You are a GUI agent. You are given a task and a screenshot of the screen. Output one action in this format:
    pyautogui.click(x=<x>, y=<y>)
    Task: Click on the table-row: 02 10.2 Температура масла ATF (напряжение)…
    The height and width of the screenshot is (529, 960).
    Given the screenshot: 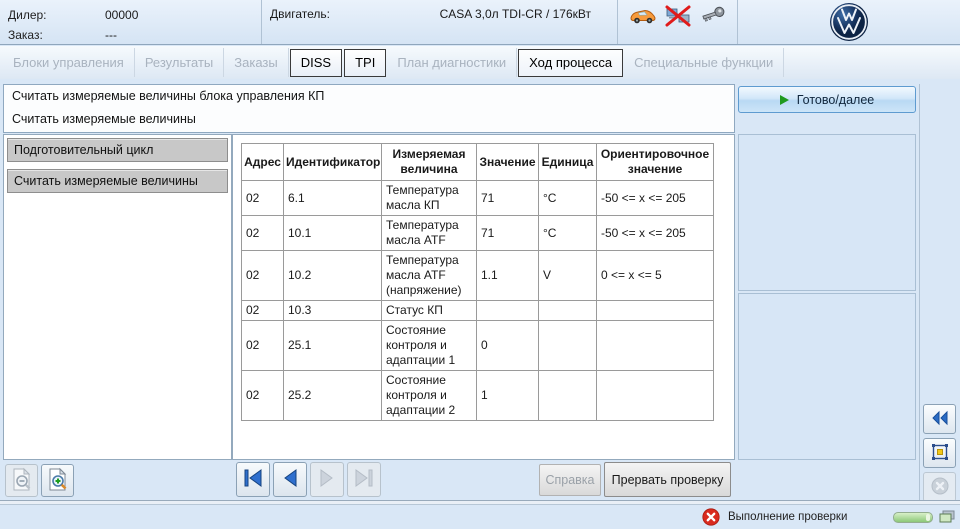 What is the action you would take?
    pyautogui.click(x=477, y=275)
    